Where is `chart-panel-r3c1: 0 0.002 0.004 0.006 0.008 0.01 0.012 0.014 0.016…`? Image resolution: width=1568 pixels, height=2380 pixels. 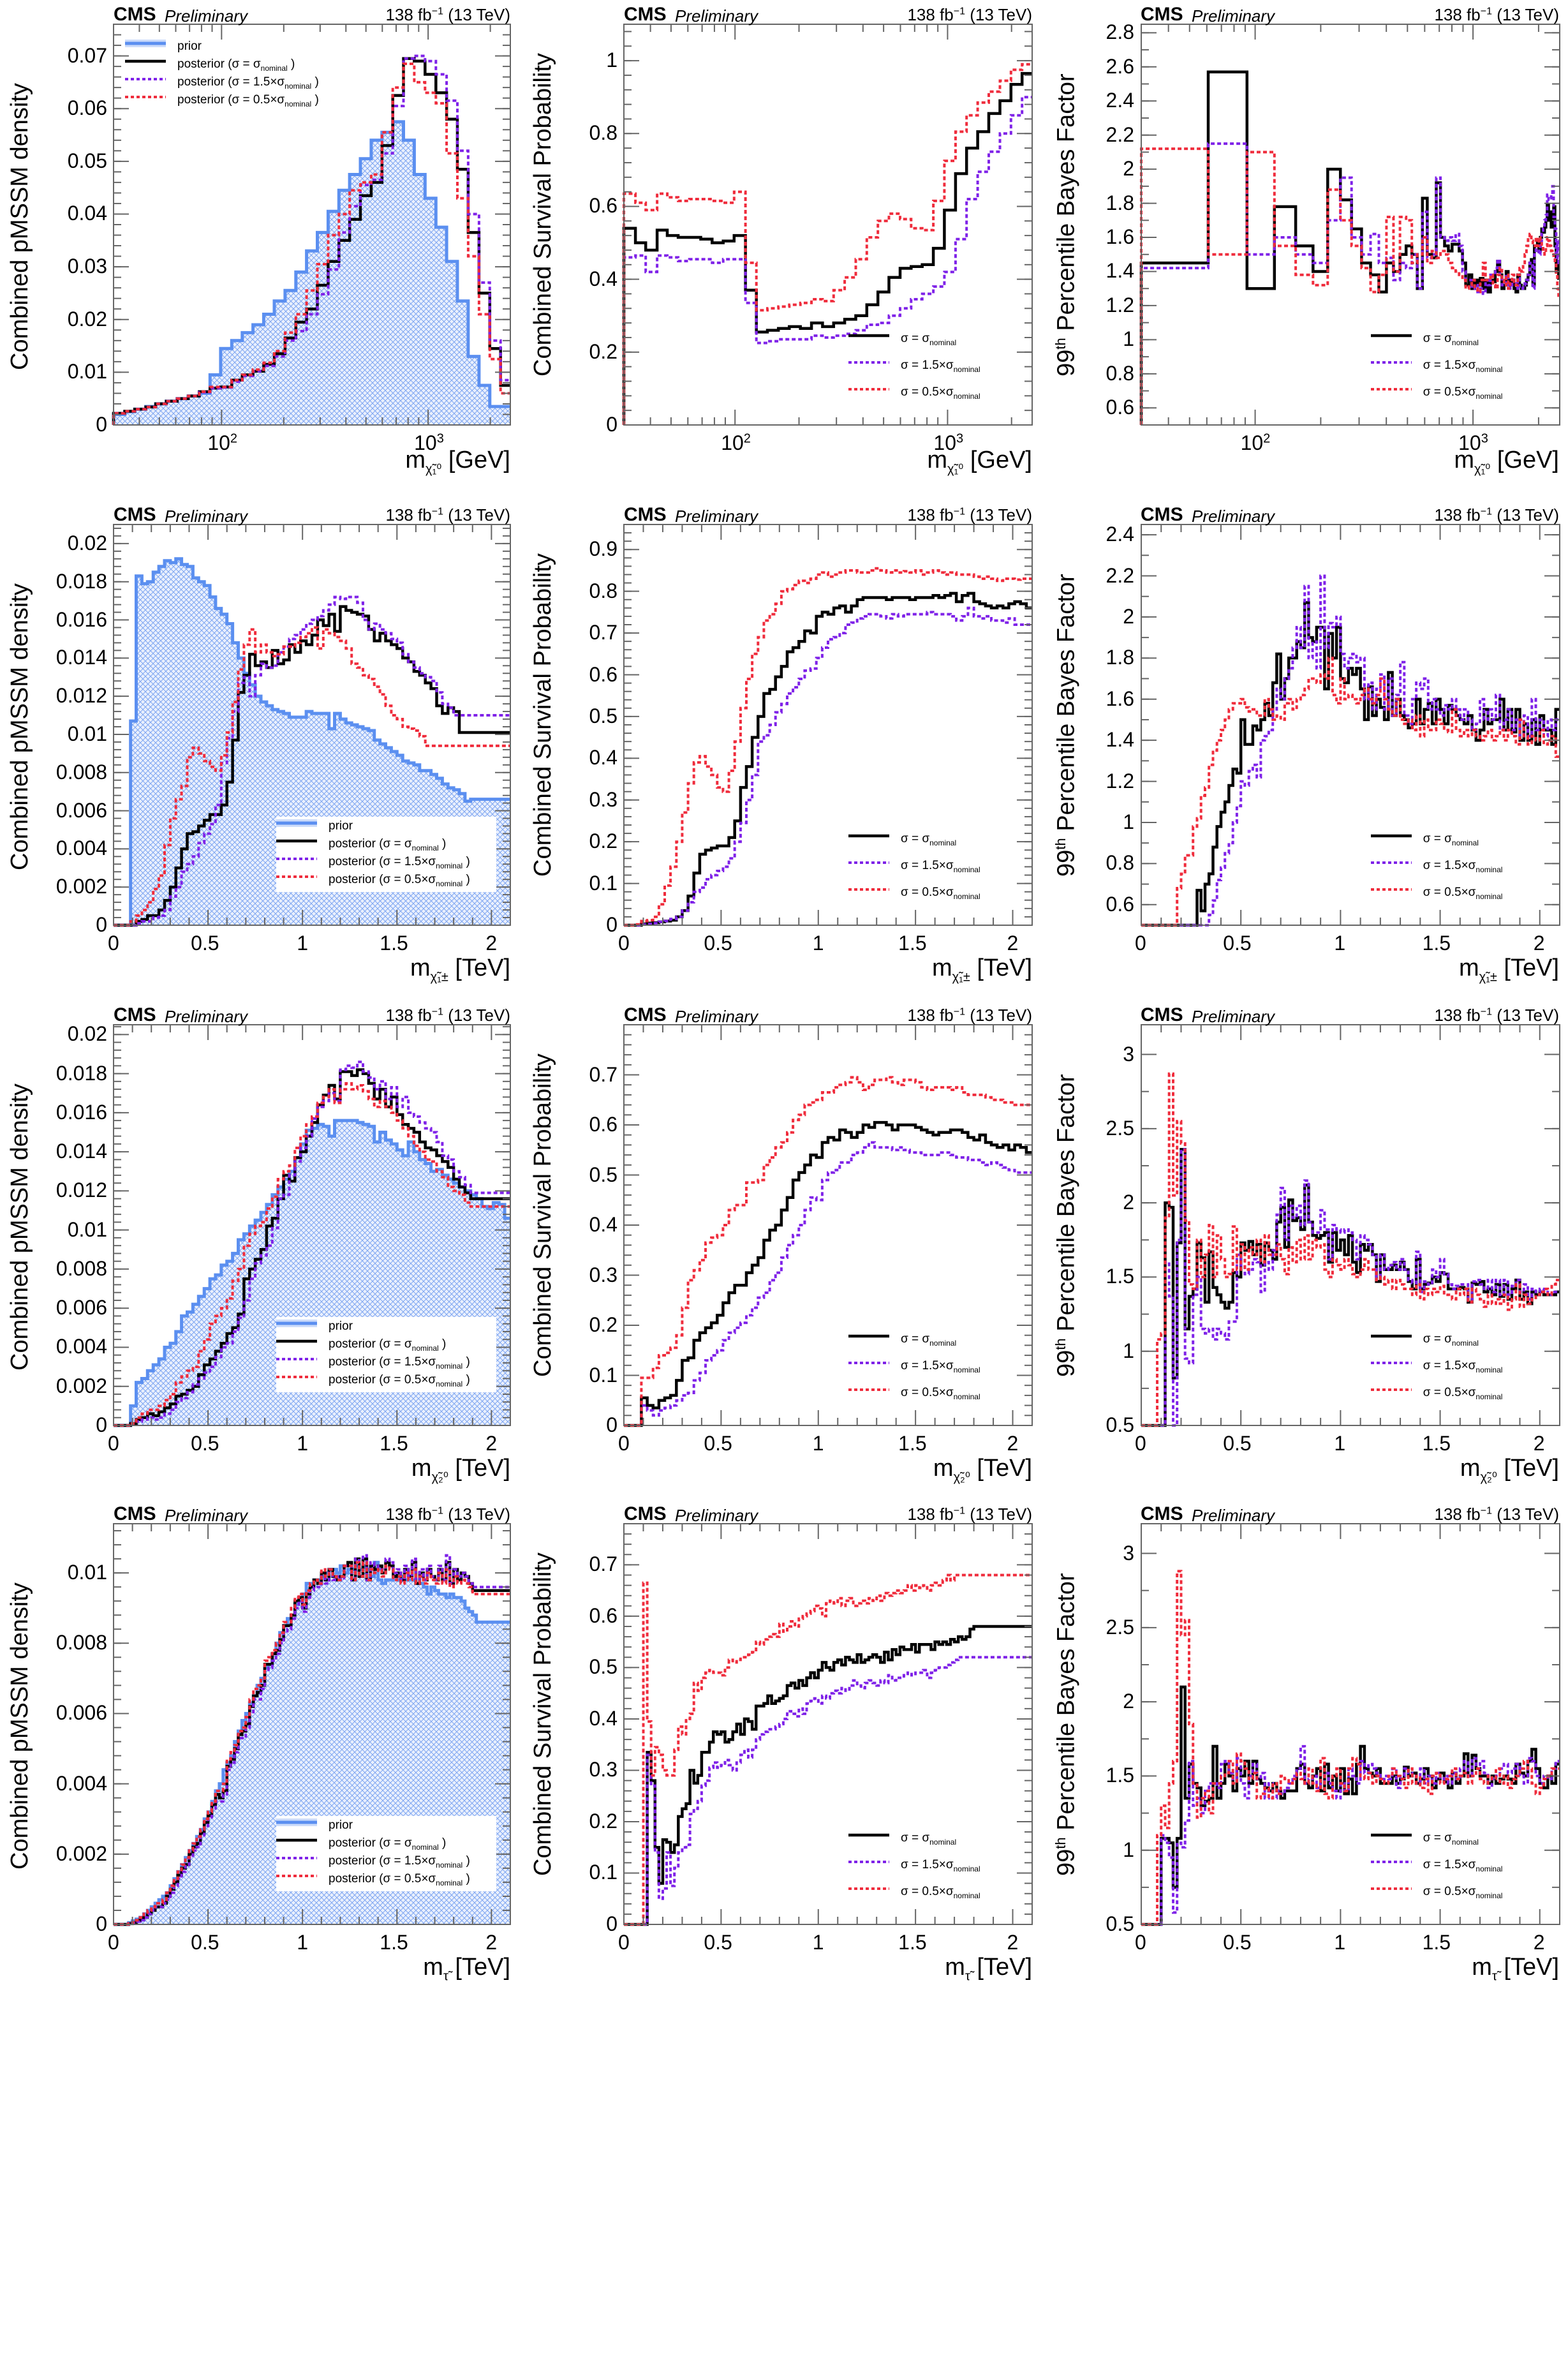 chart-panel-r3c1: 0 0.002 0.004 0.006 0.008 0.01 0.012 0.014 0.016… is located at coordinates (261, 1248).